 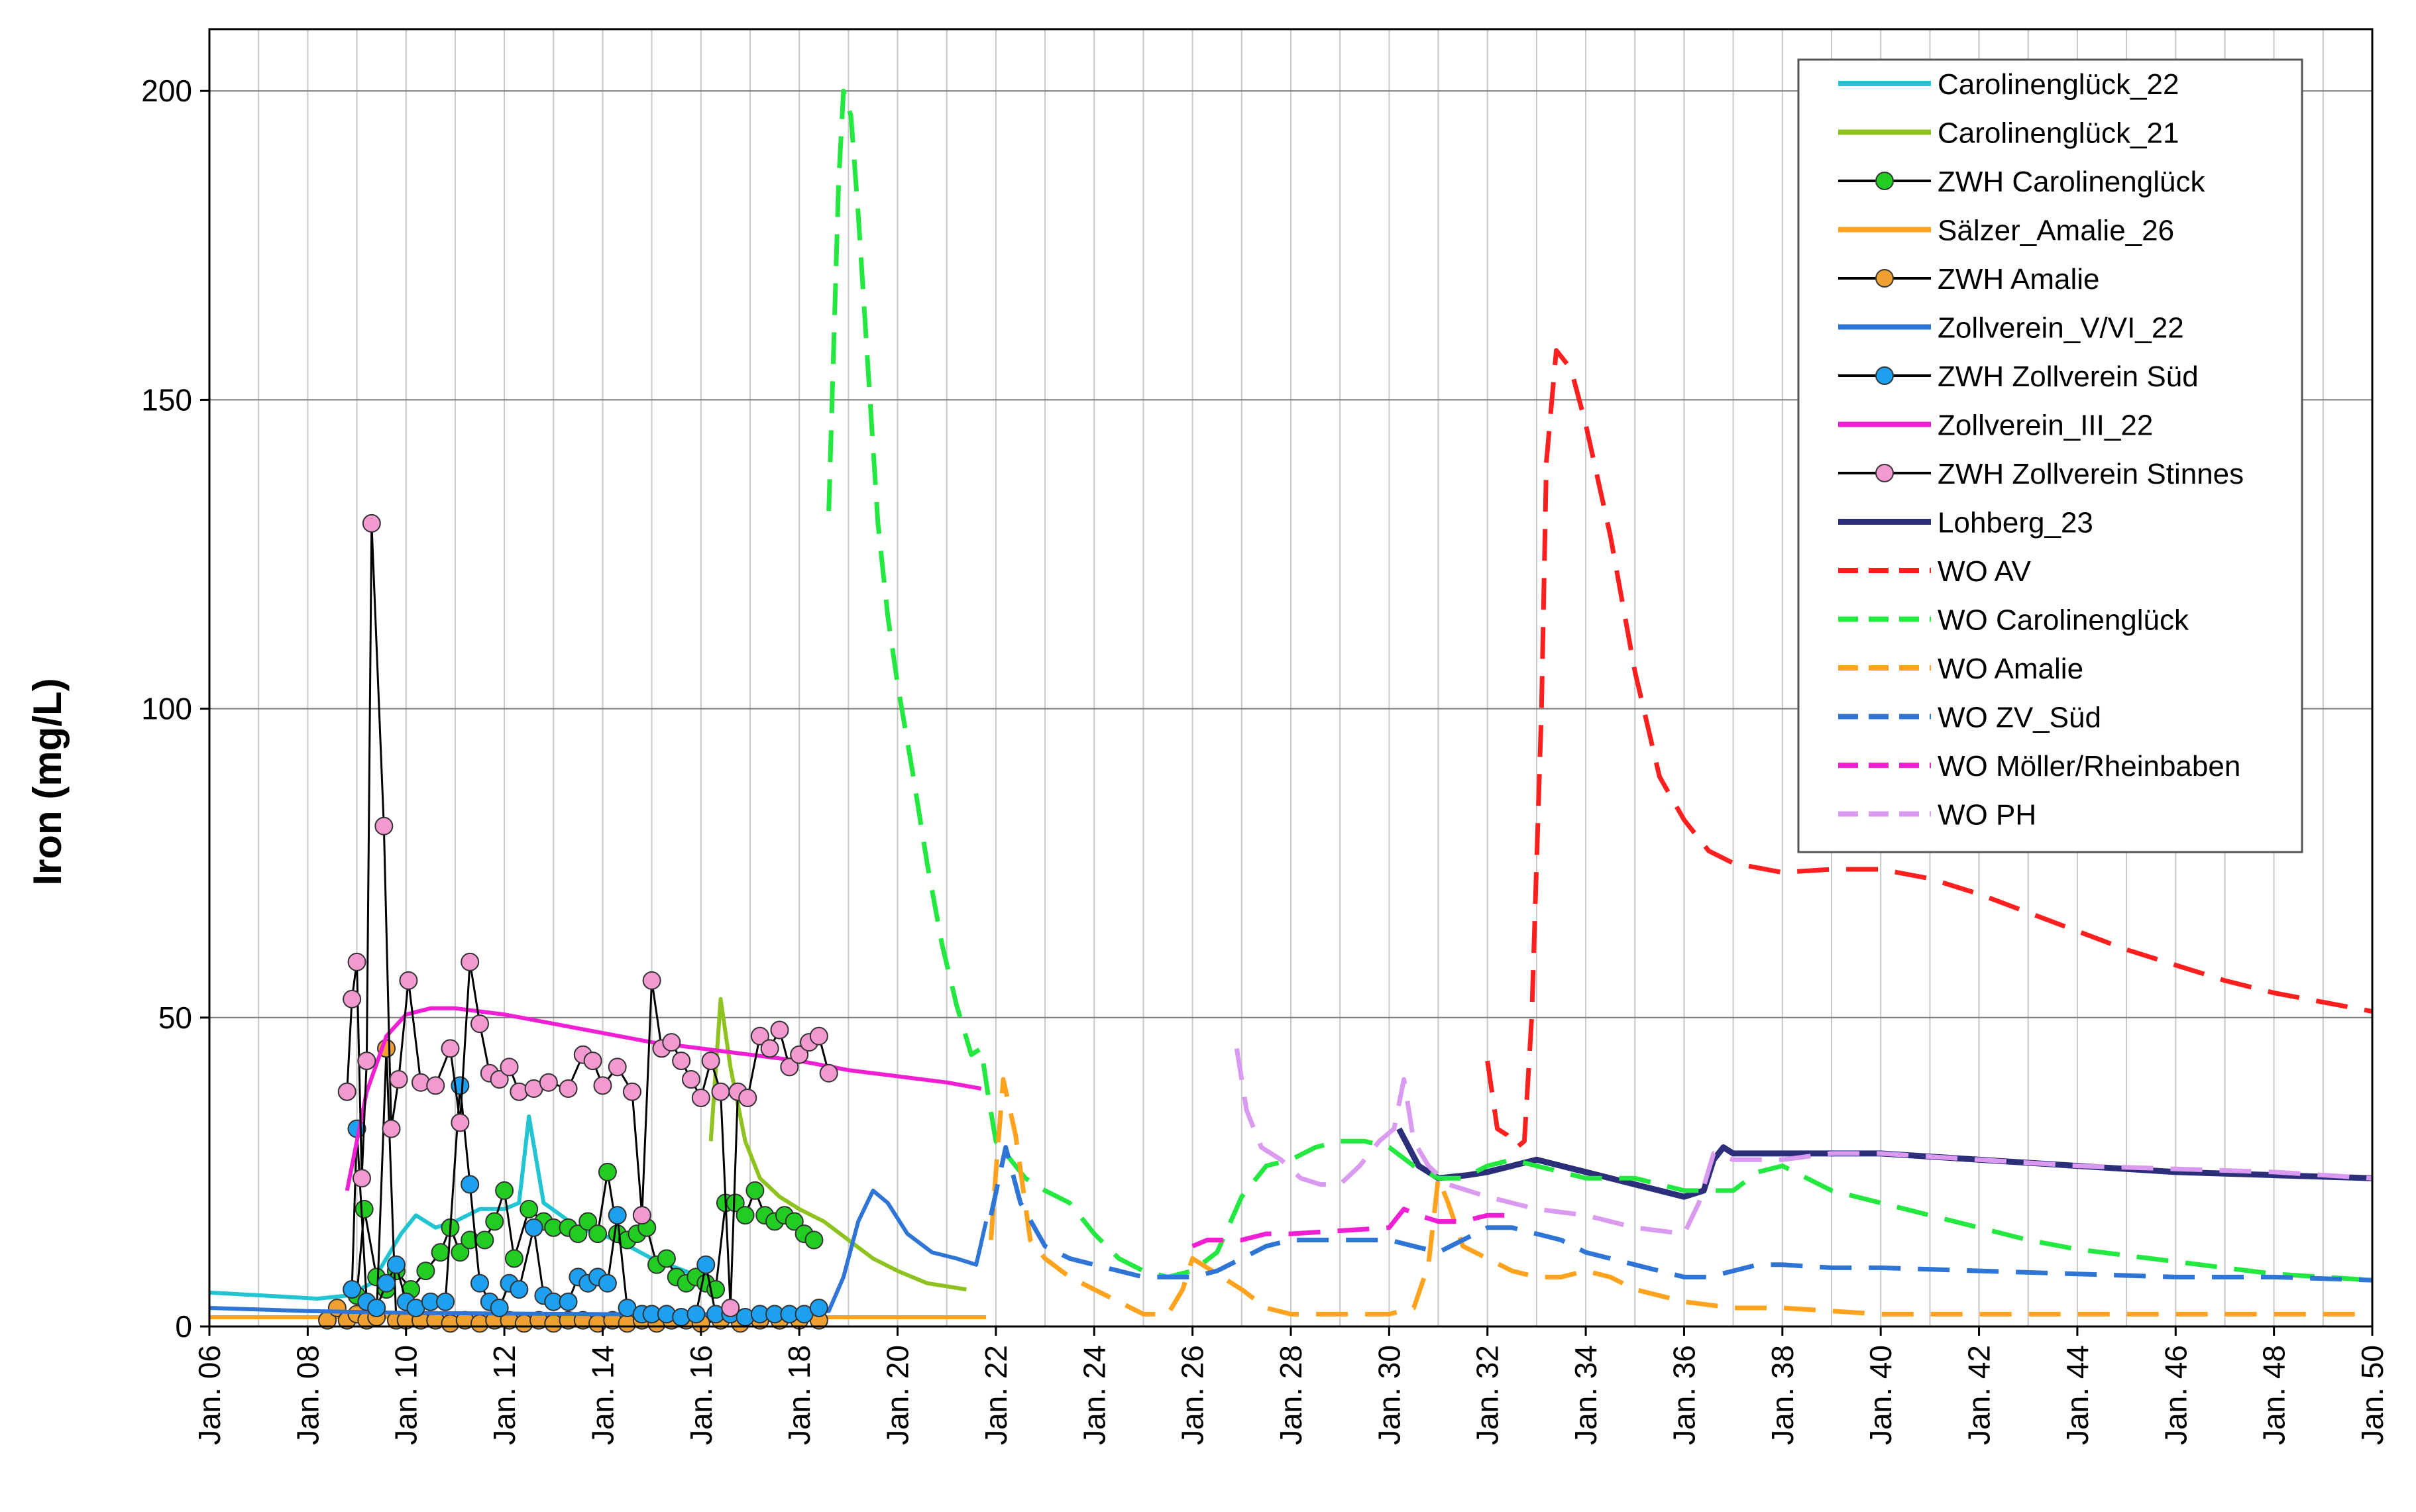 What do you see at coordinates (2077, 1395) in the screenshot?
I see `x-tick-label: Jan. 44` at bounding box center [2077, 1395].